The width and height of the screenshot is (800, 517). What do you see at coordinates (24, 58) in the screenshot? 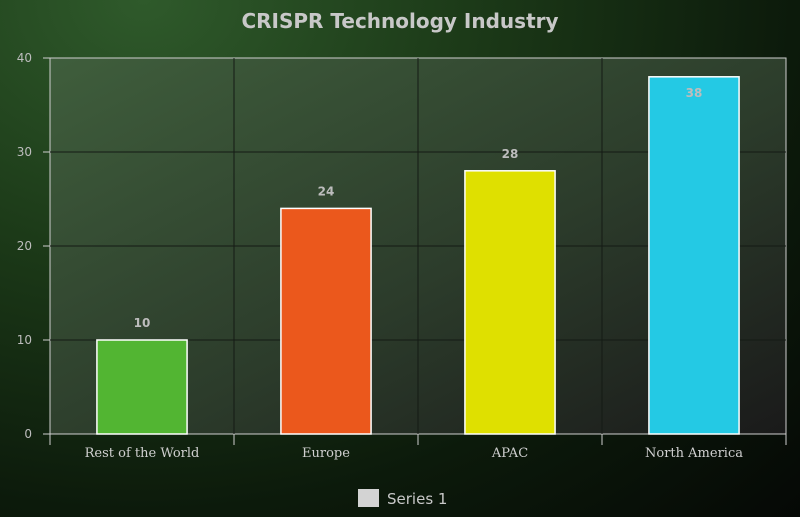
I see `ytick-label-40: 40` at bounding box center [24, 58].